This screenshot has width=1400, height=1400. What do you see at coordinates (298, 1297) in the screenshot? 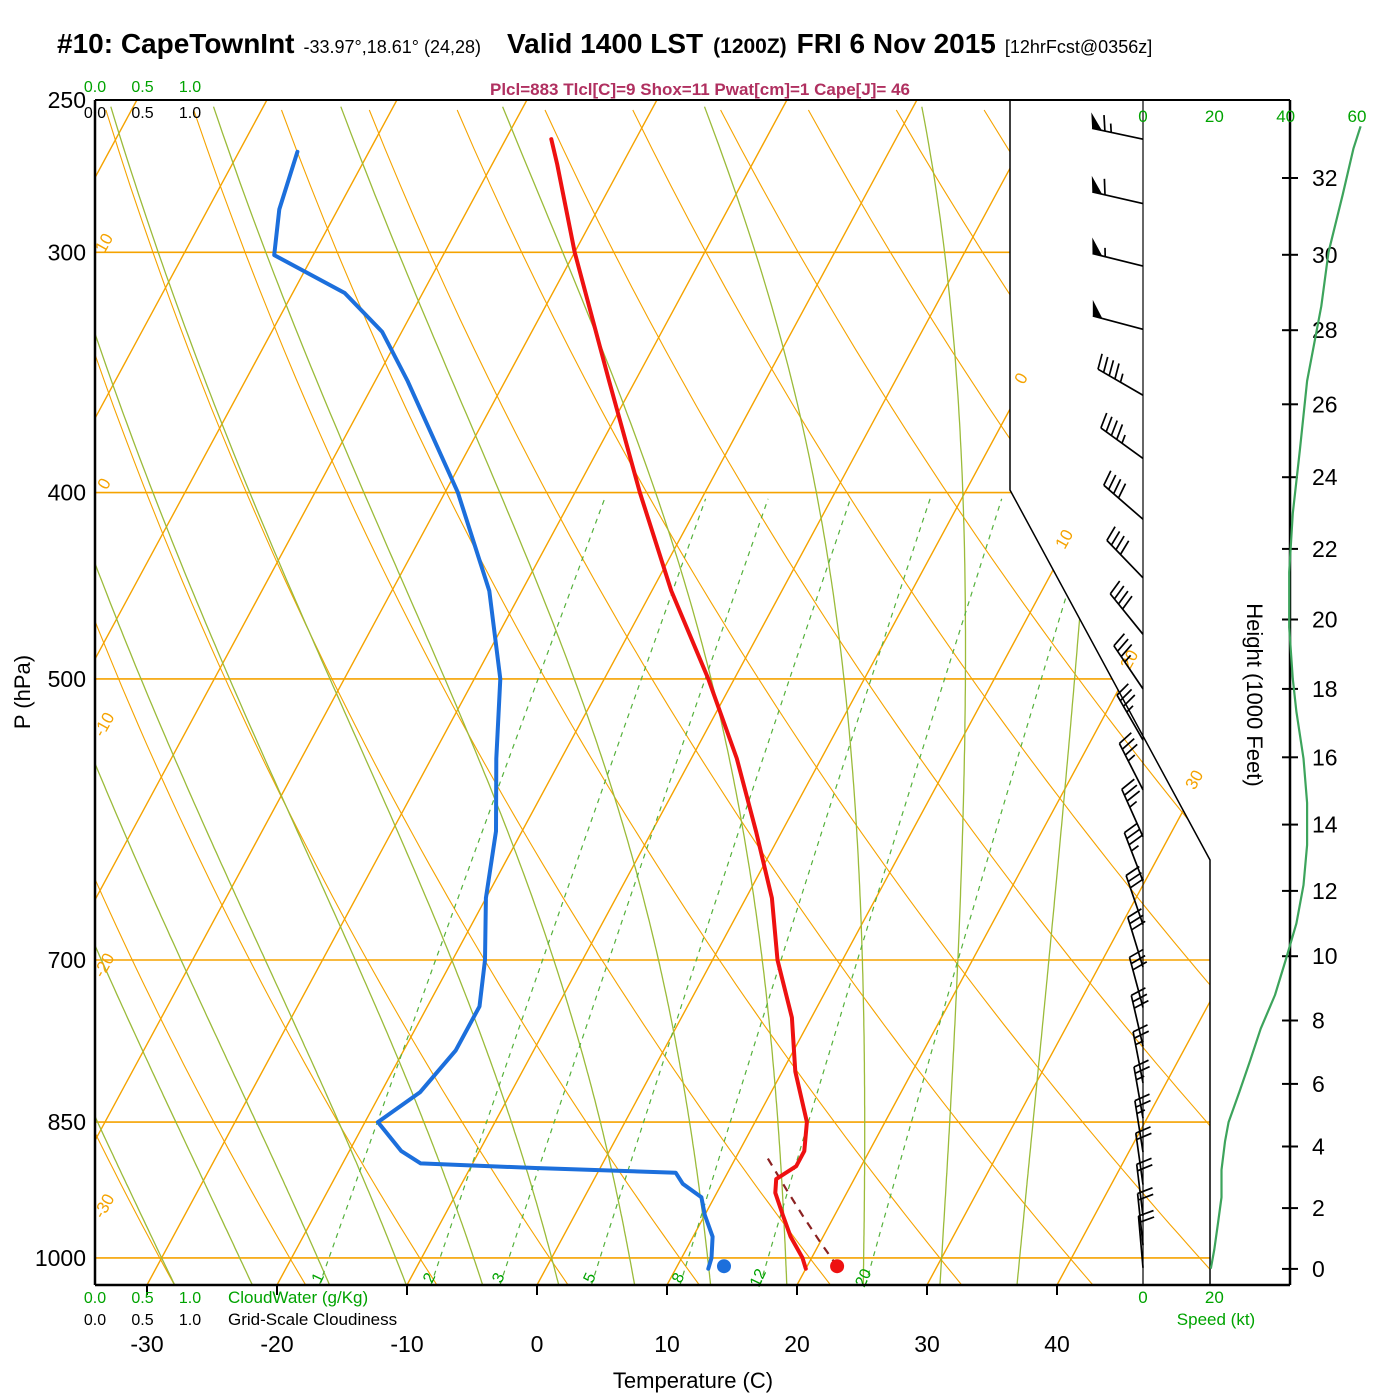
I see `cloudwater-legend: CloudWater (g/Kg)` at bounding box center [298, 1297].